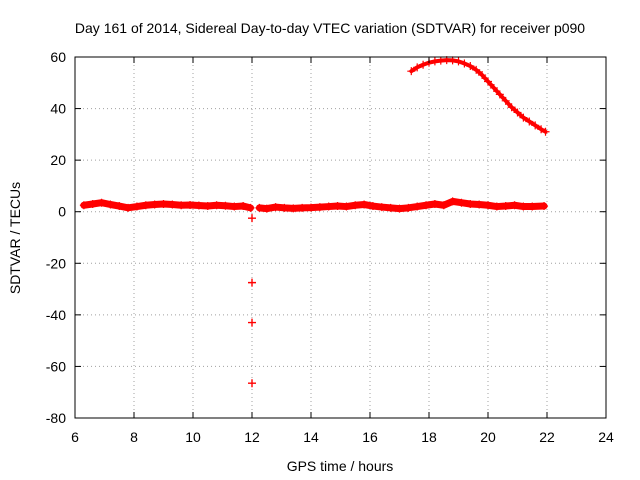 This screenshot has height=480, width=640. What do you see at coordinates (62, 212) in the screenshot?
I see `y-tick-label: 0` at bounding box center [62, 212].